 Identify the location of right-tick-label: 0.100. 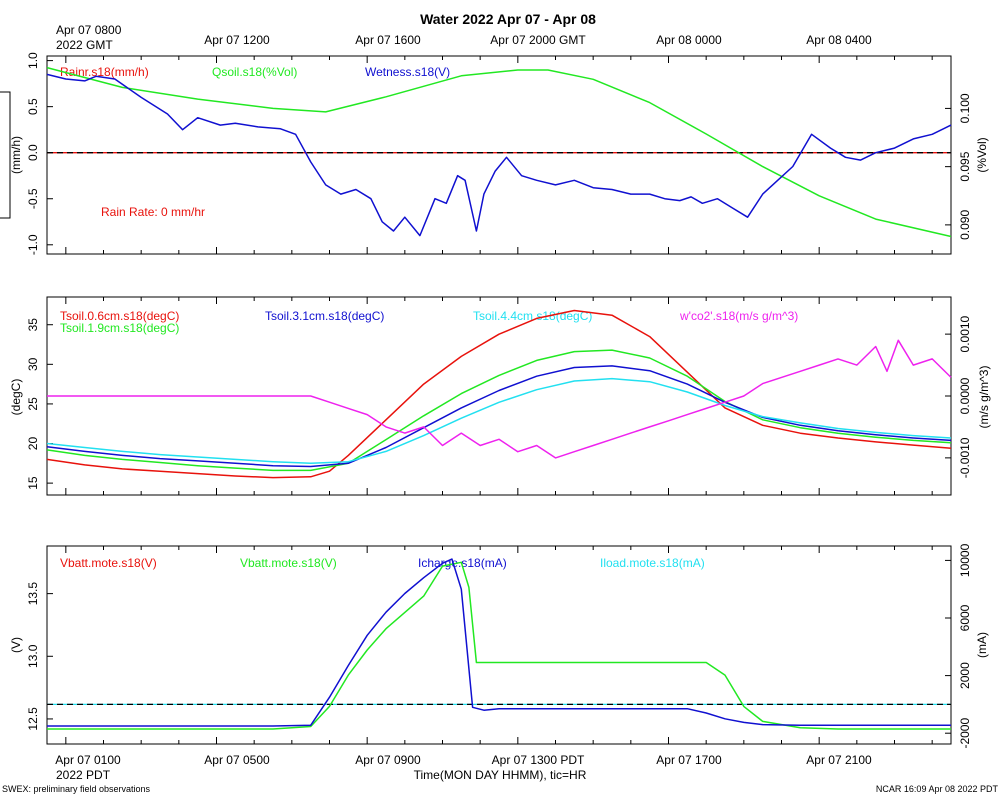
(965, 108).